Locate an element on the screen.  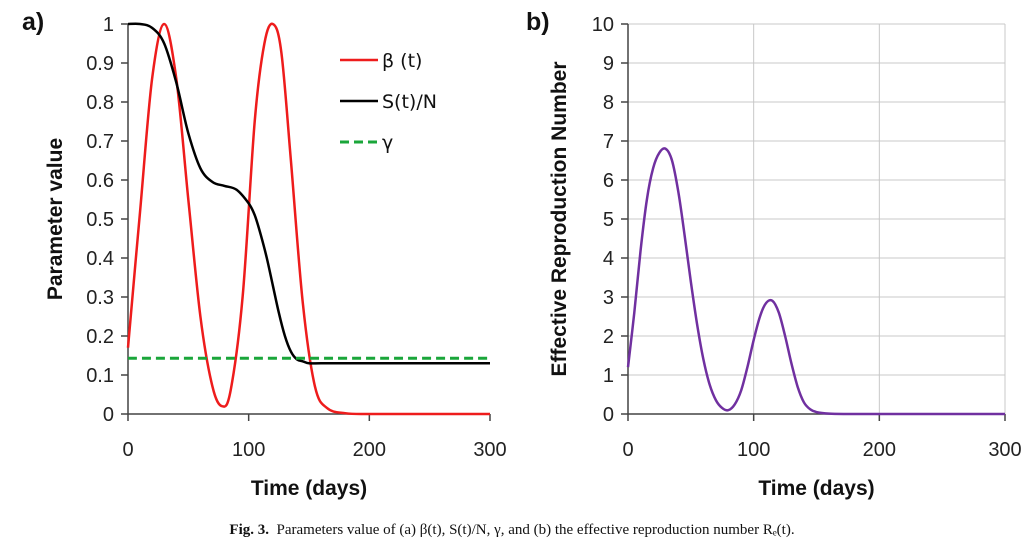
caption-label: Fig. 3. is located at coordinates (249, 530).